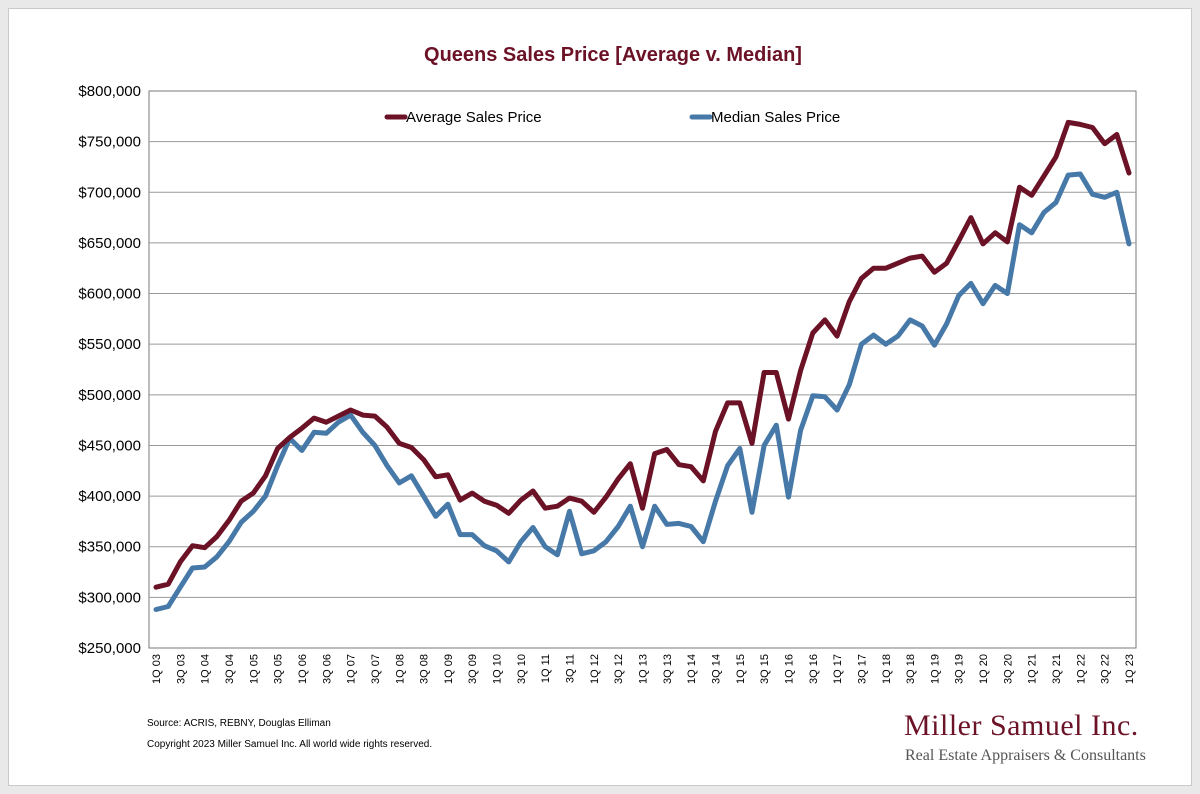  I want to click on x-tick-label: 3Q 12, so click(619, 669).